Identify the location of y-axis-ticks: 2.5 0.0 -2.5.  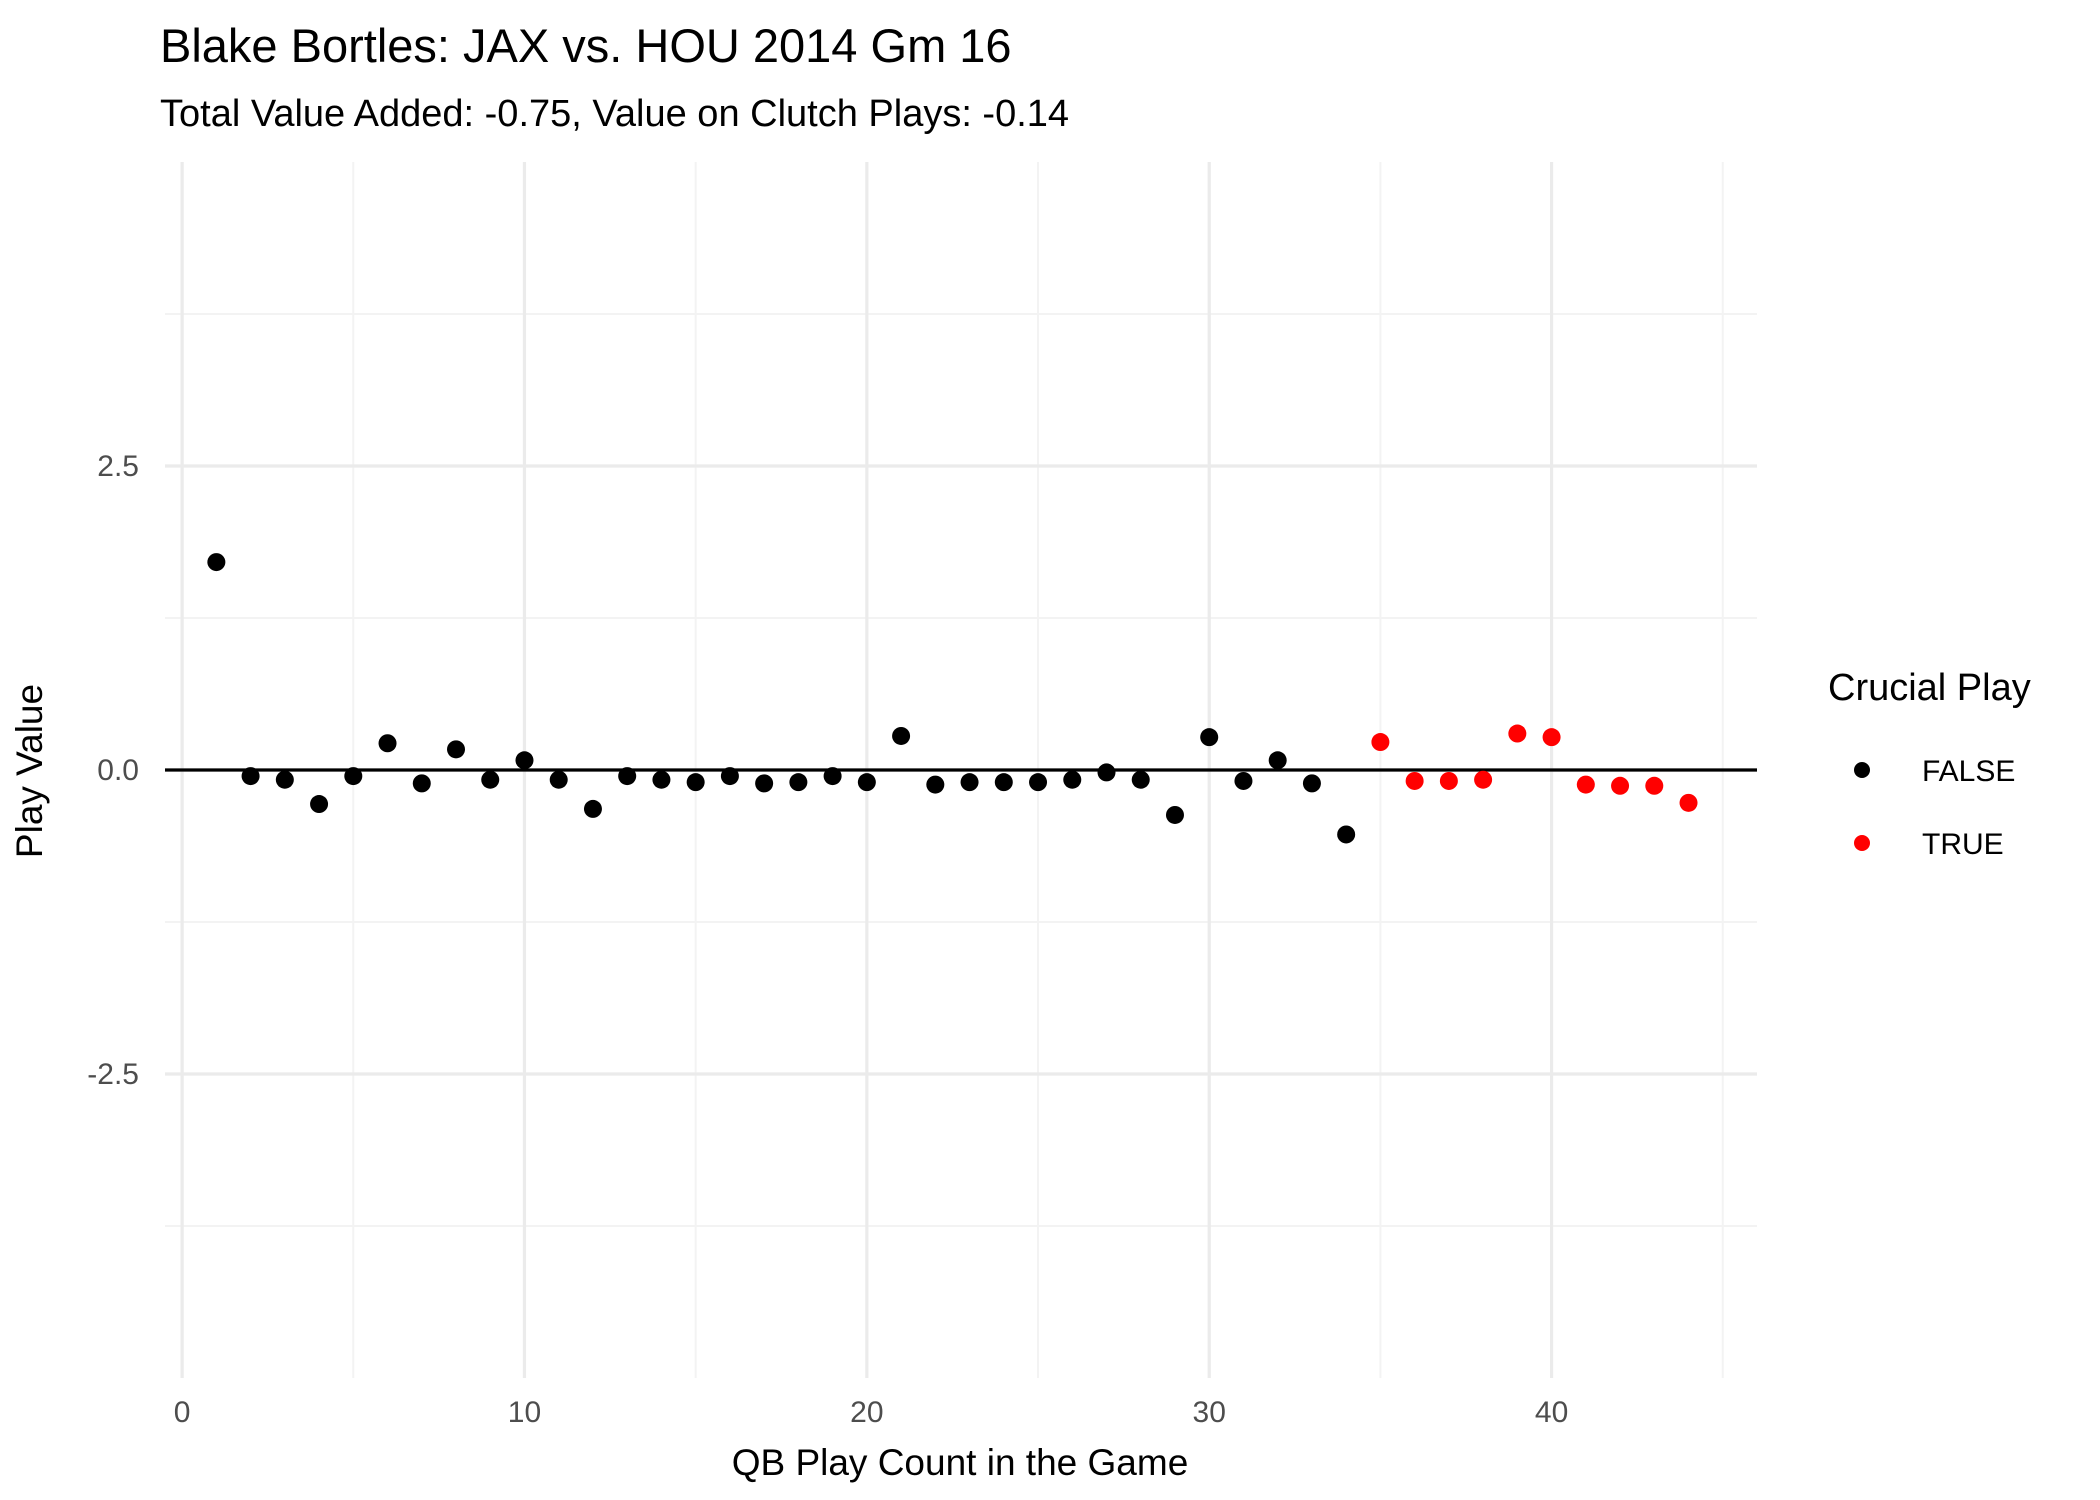
(113, 770).